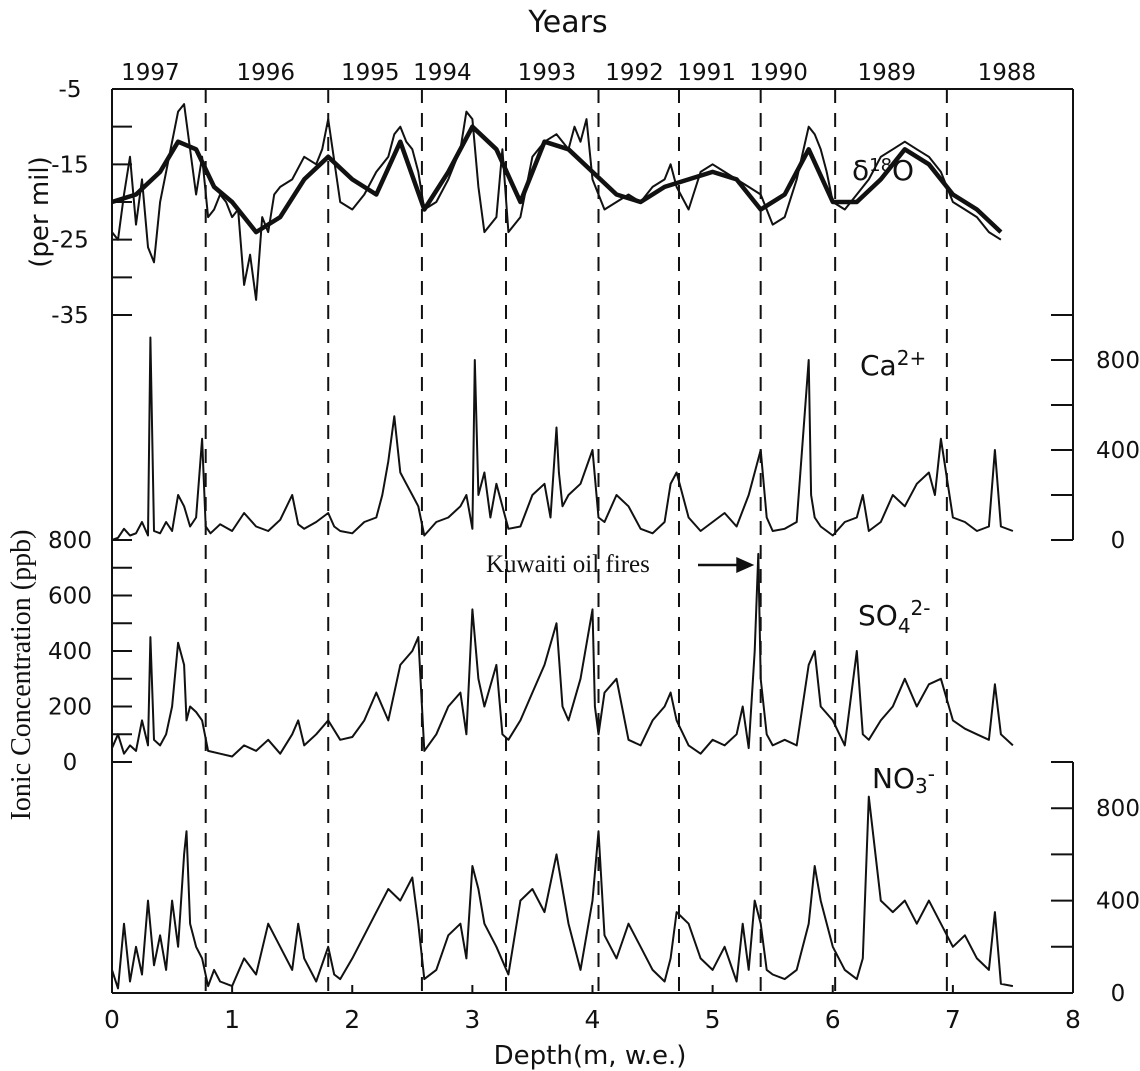 The height and width of the screenshot is (1071, 1140). What do you see at coordinates (634, 73) in the screenshot?
I see `year-label-1992: 1992` at bounding box center [634, 73].